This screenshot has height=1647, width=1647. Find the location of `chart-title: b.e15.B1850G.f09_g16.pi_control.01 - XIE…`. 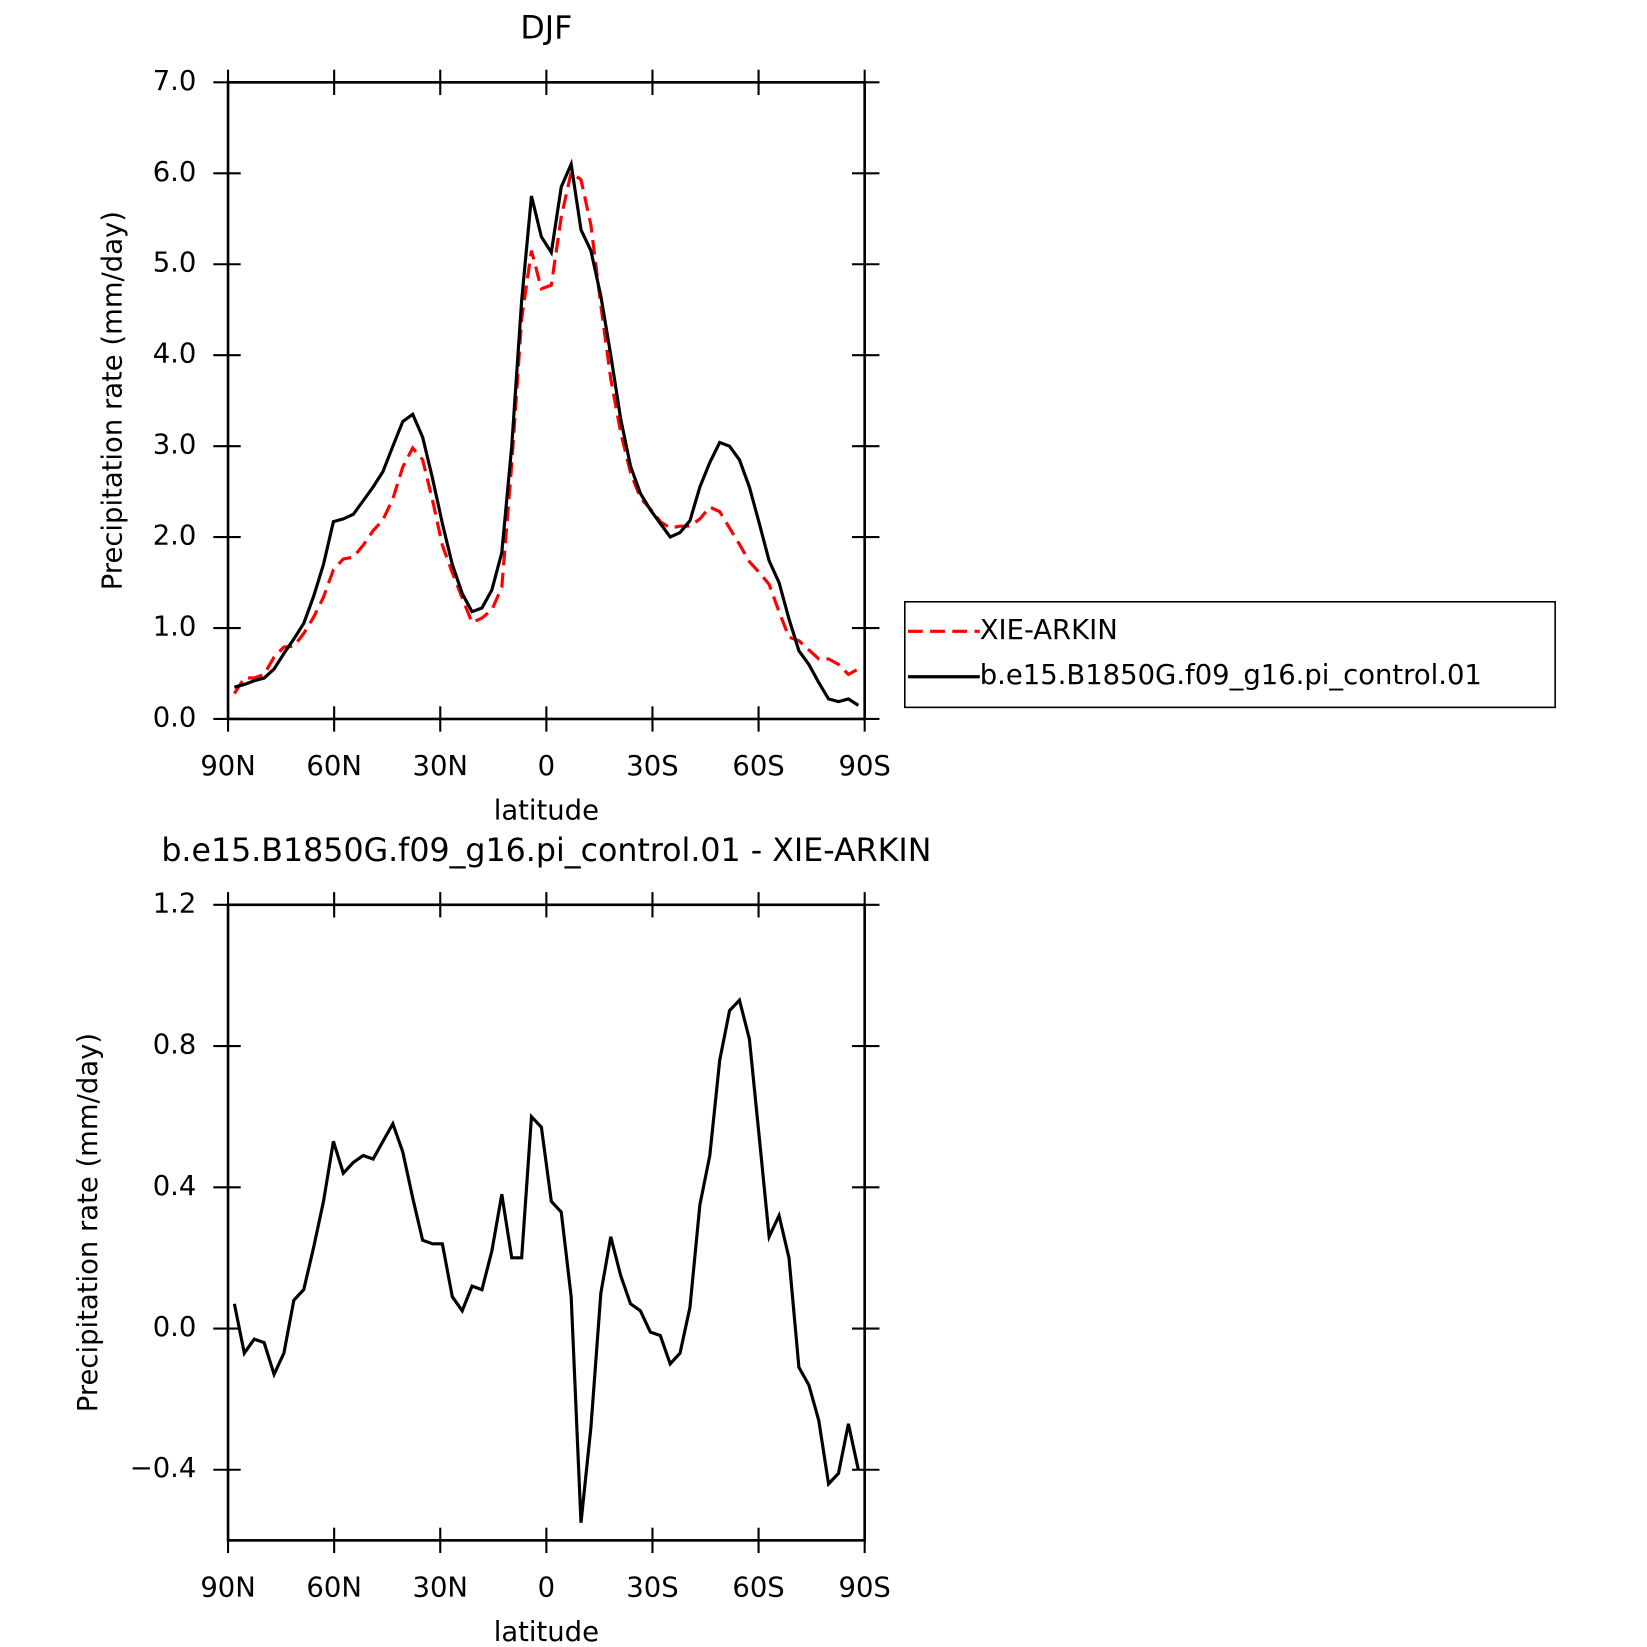

chart-title: b.e15.B1850G.f09_g16.pi_control.01 - XIE… is located at coordinates (546, 851).